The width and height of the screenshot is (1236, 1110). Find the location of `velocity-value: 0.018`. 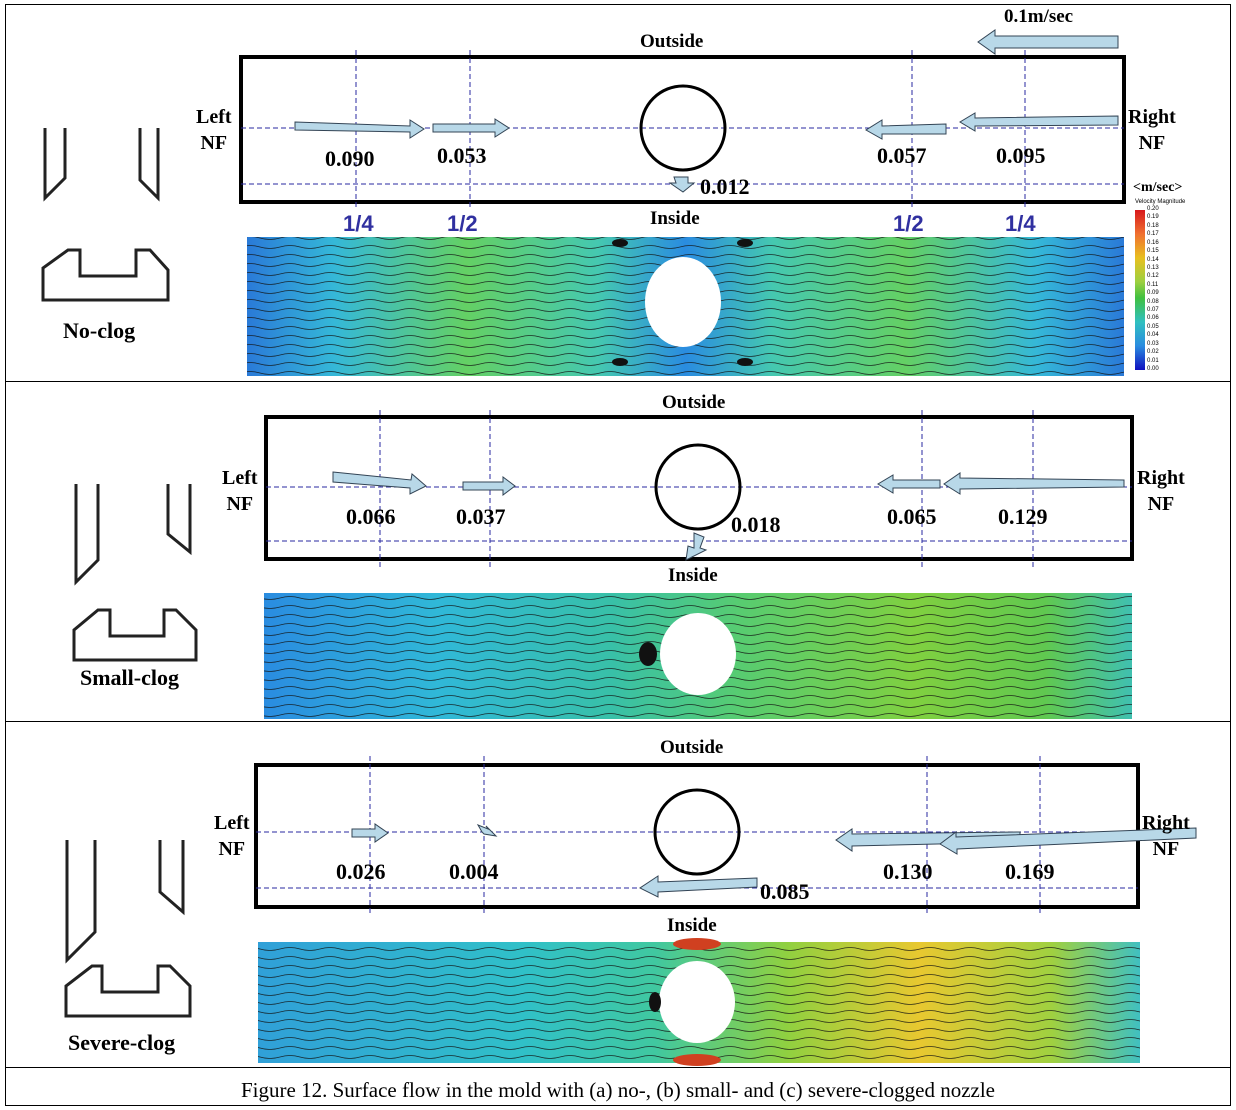

velocity-value: 0.018 is located at coordinates (756, 524).